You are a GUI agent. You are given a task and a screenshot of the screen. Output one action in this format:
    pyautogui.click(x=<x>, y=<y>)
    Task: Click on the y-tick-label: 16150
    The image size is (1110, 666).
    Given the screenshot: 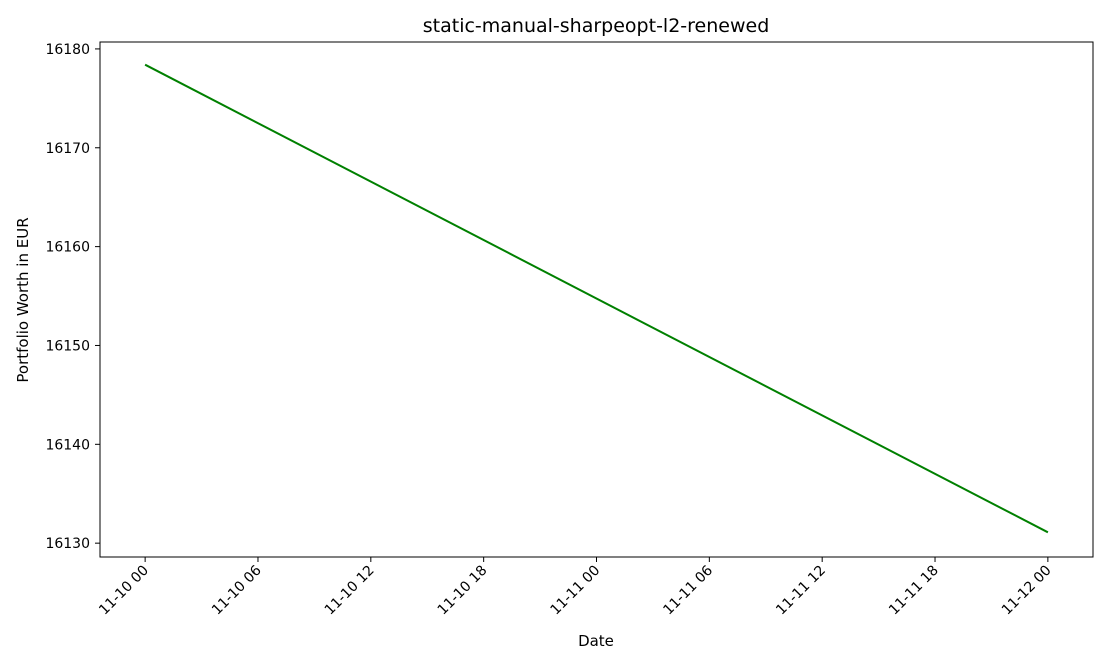 What is the action you would take?
    pyautogui.click(x=67, y=346)
    